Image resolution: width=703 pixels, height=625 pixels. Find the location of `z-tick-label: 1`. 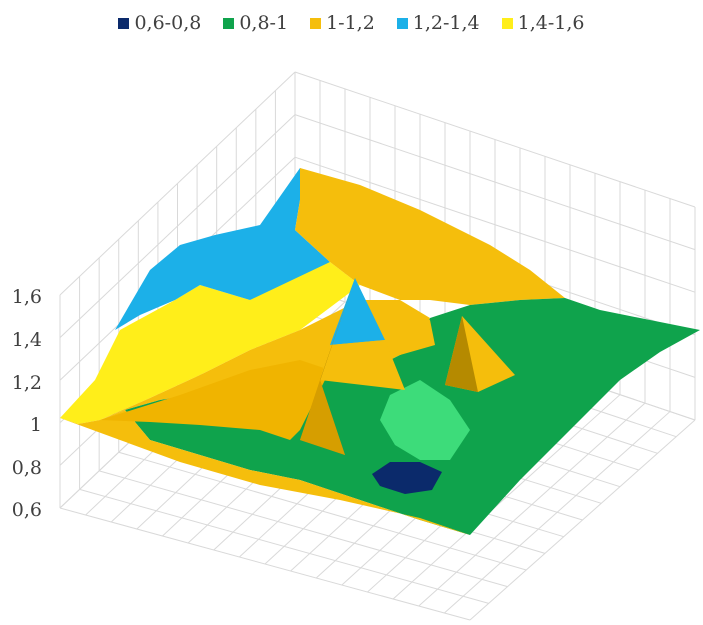

z-tick-label: 1 is located at coordinates (36, 425).